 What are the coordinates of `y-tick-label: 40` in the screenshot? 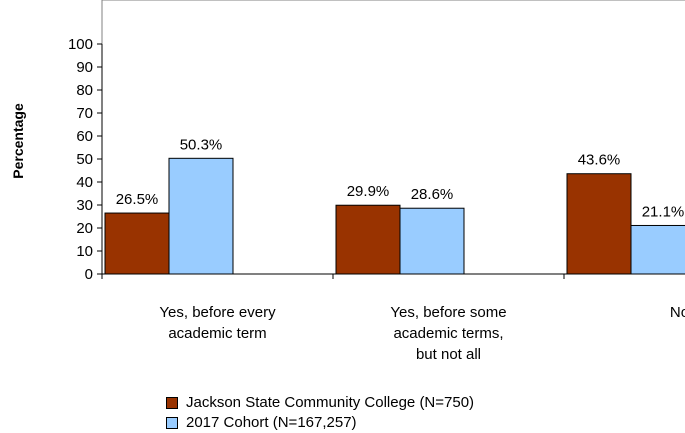 It's located at (84, 182).